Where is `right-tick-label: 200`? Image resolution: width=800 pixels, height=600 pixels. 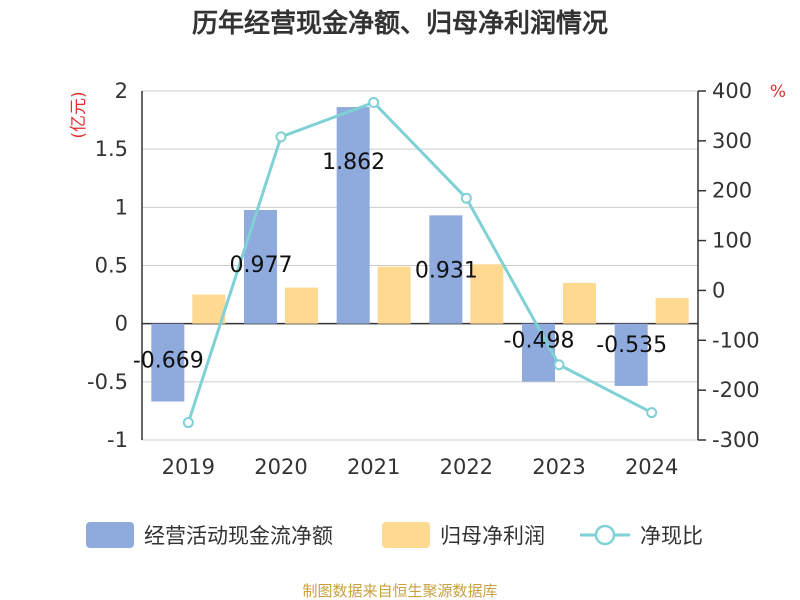
right-tick-label: 200 is located at coordinates (732, 191).